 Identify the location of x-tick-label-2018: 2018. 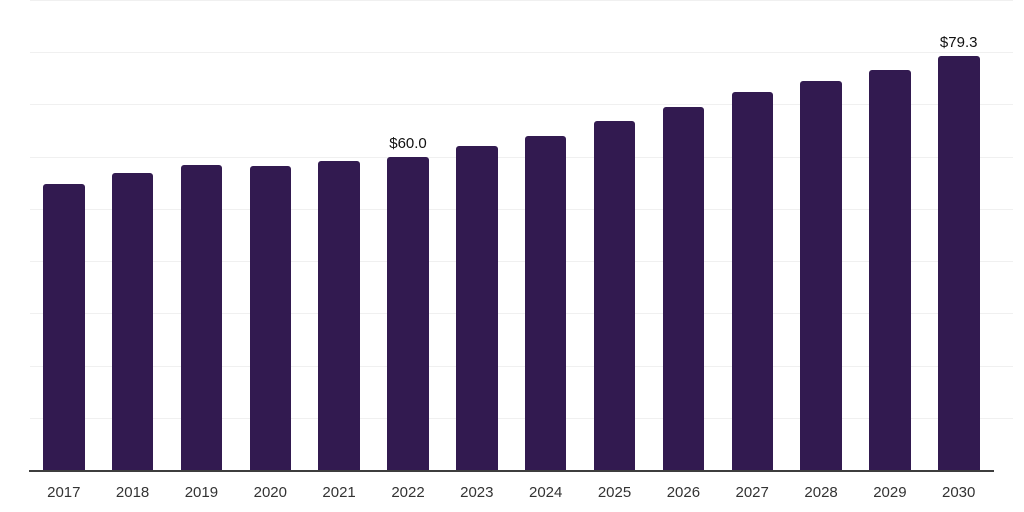
(132, 492).